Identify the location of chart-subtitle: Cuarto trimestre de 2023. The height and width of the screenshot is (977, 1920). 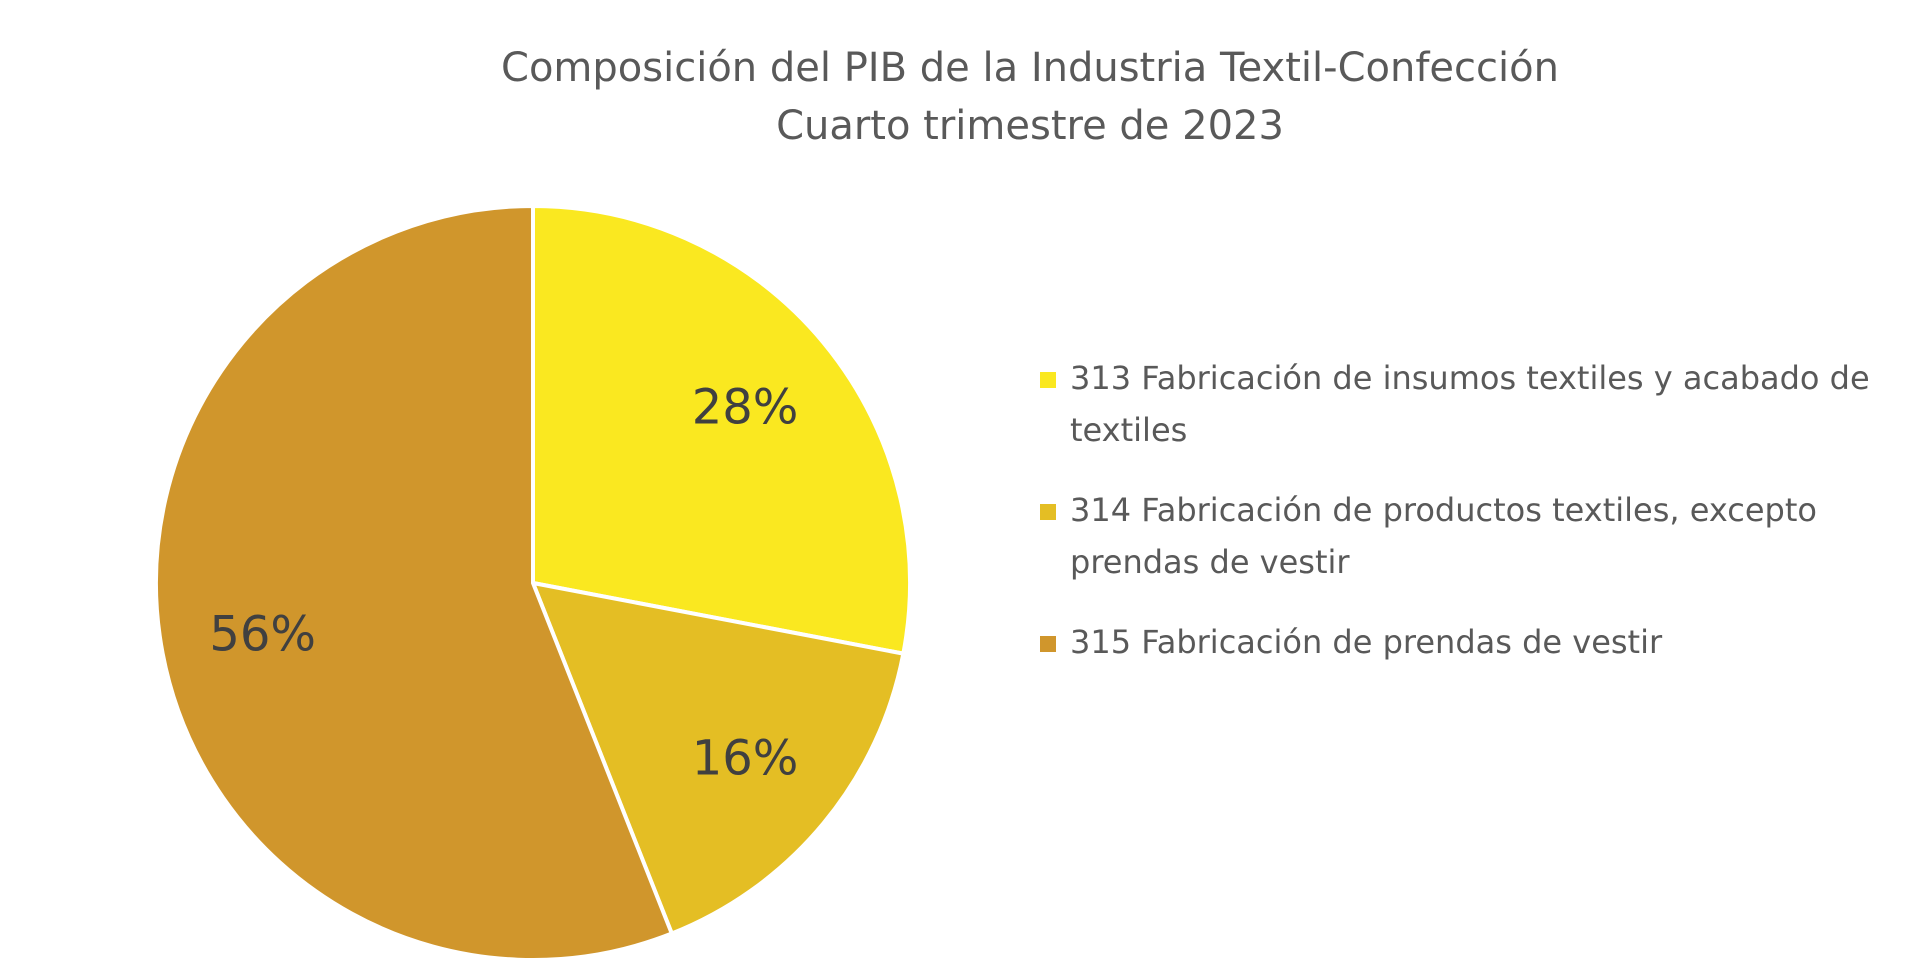
(1030, 126).